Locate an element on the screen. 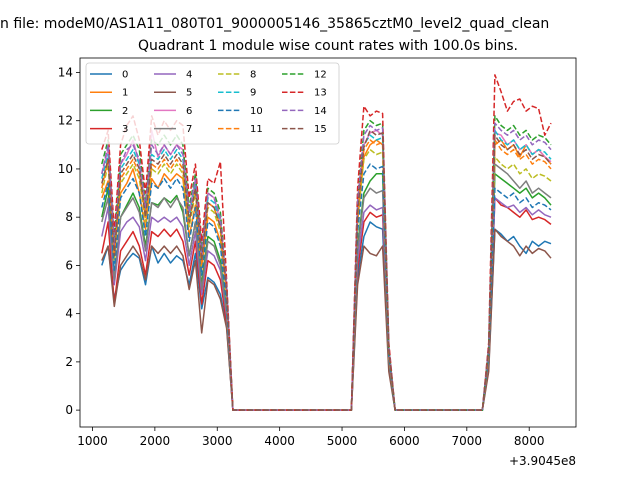  y-tick-label: 8 is located at coordinates (69, 217).